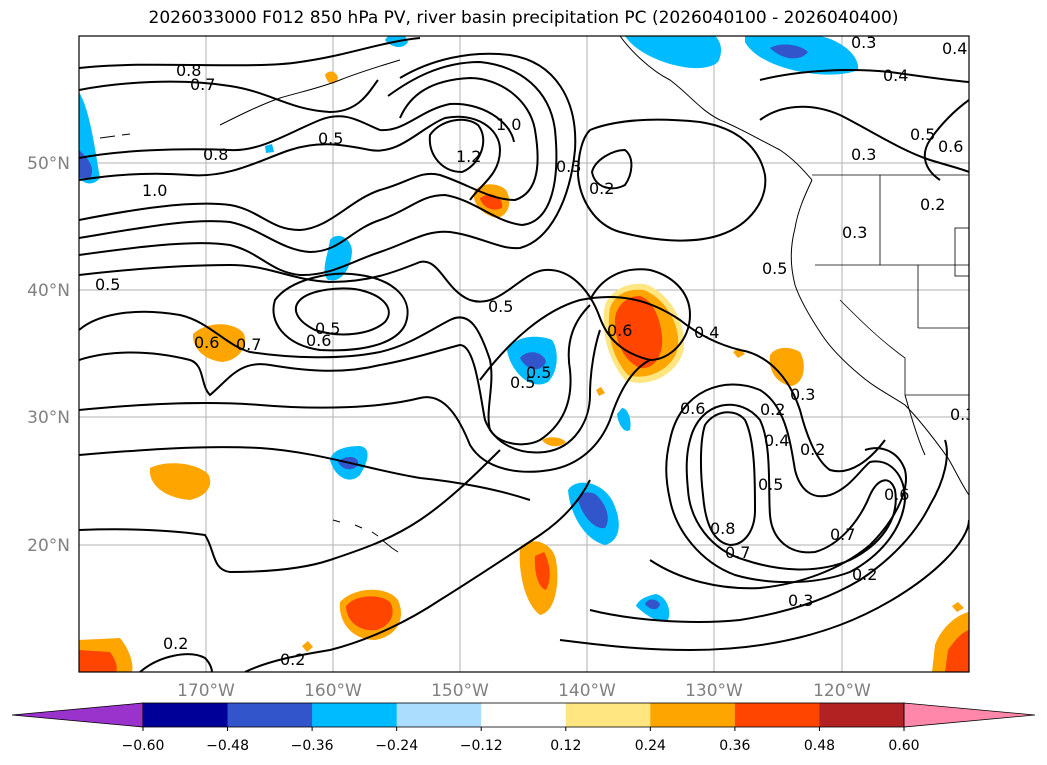 The height and width of the screenshot is (765, 1047). I want to click on coastline-baja, so click(915, 425).